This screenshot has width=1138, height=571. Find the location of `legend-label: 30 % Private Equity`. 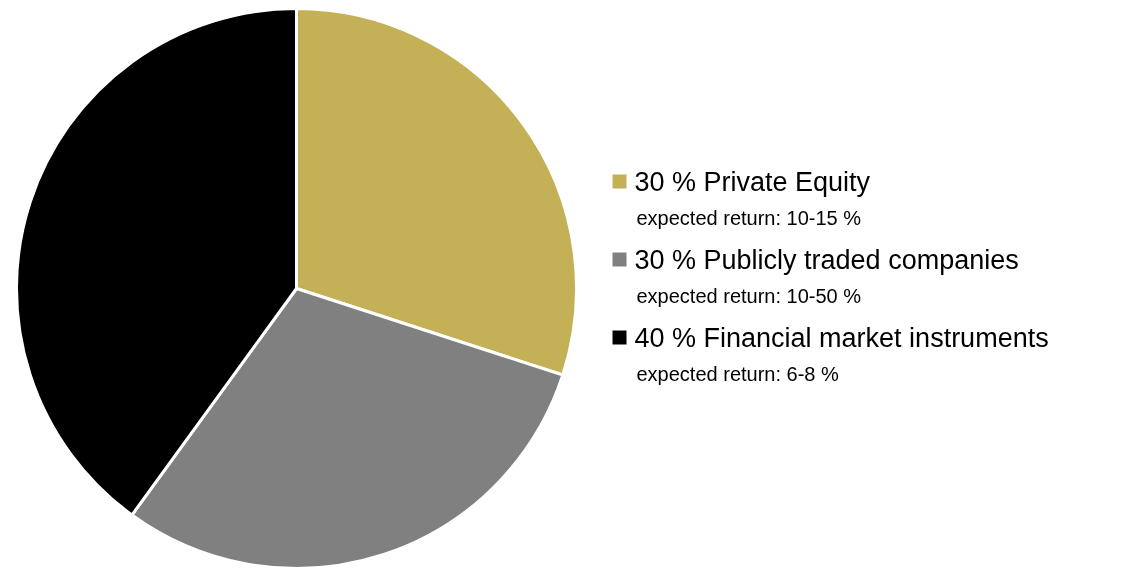

legend-label: 30 % Private Equity is located at coordinates (752, 181).